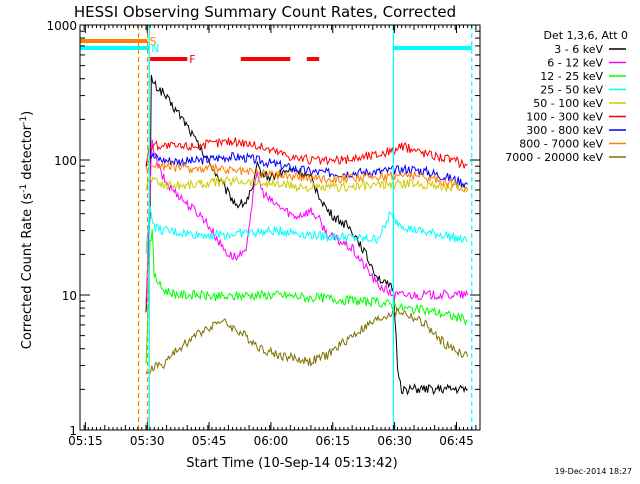 The image size is (640, 484). Describe the element at coordinates (276, 50) in the screenshot. I see `flag-layer: SN F` at that location.